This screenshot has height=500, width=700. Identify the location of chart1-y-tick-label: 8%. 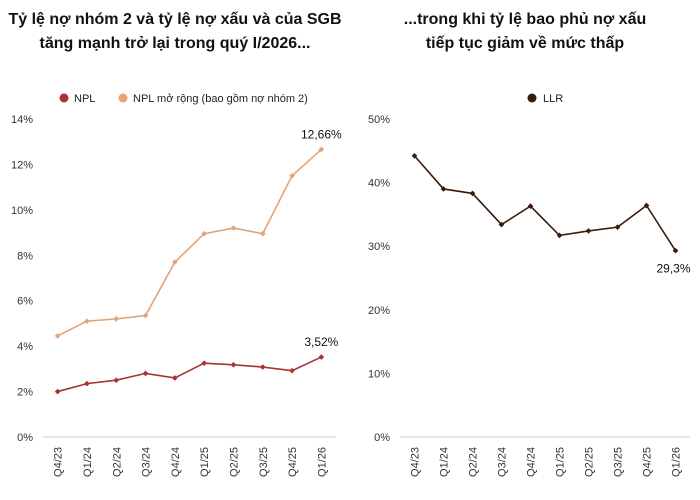
(25, 256).